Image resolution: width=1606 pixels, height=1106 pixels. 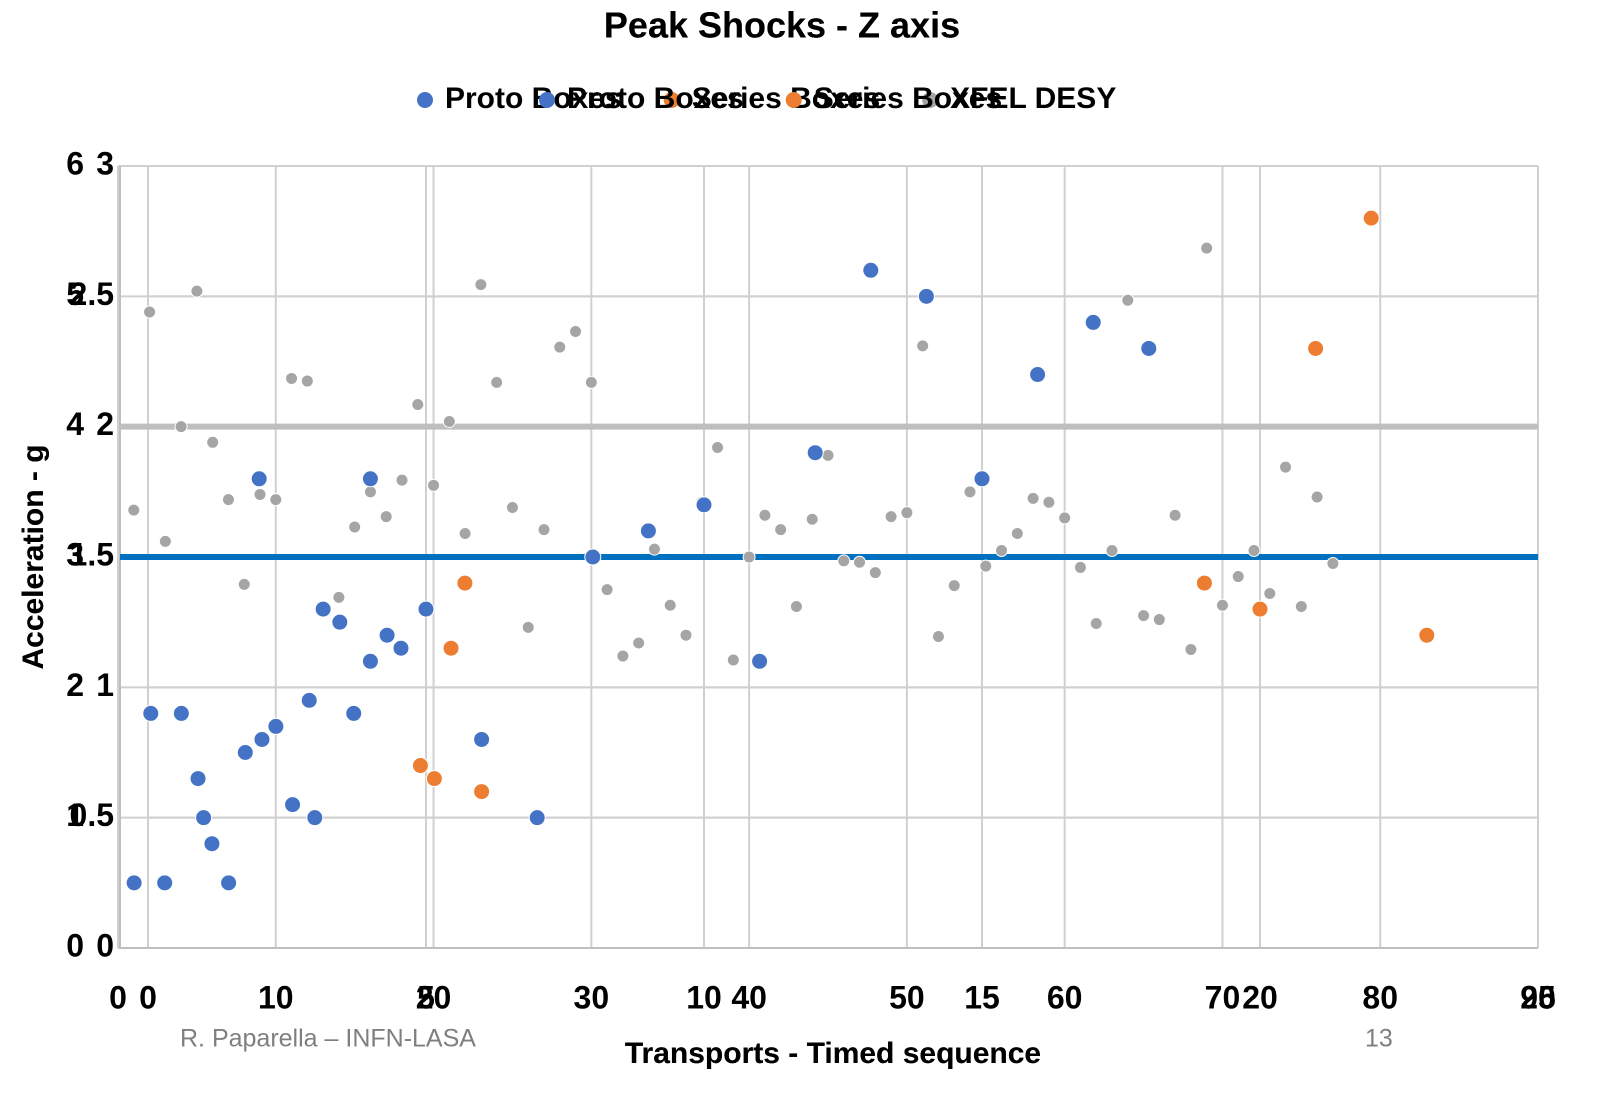 I want to click on x-tick-label: 0, so click(x=148, y=997).